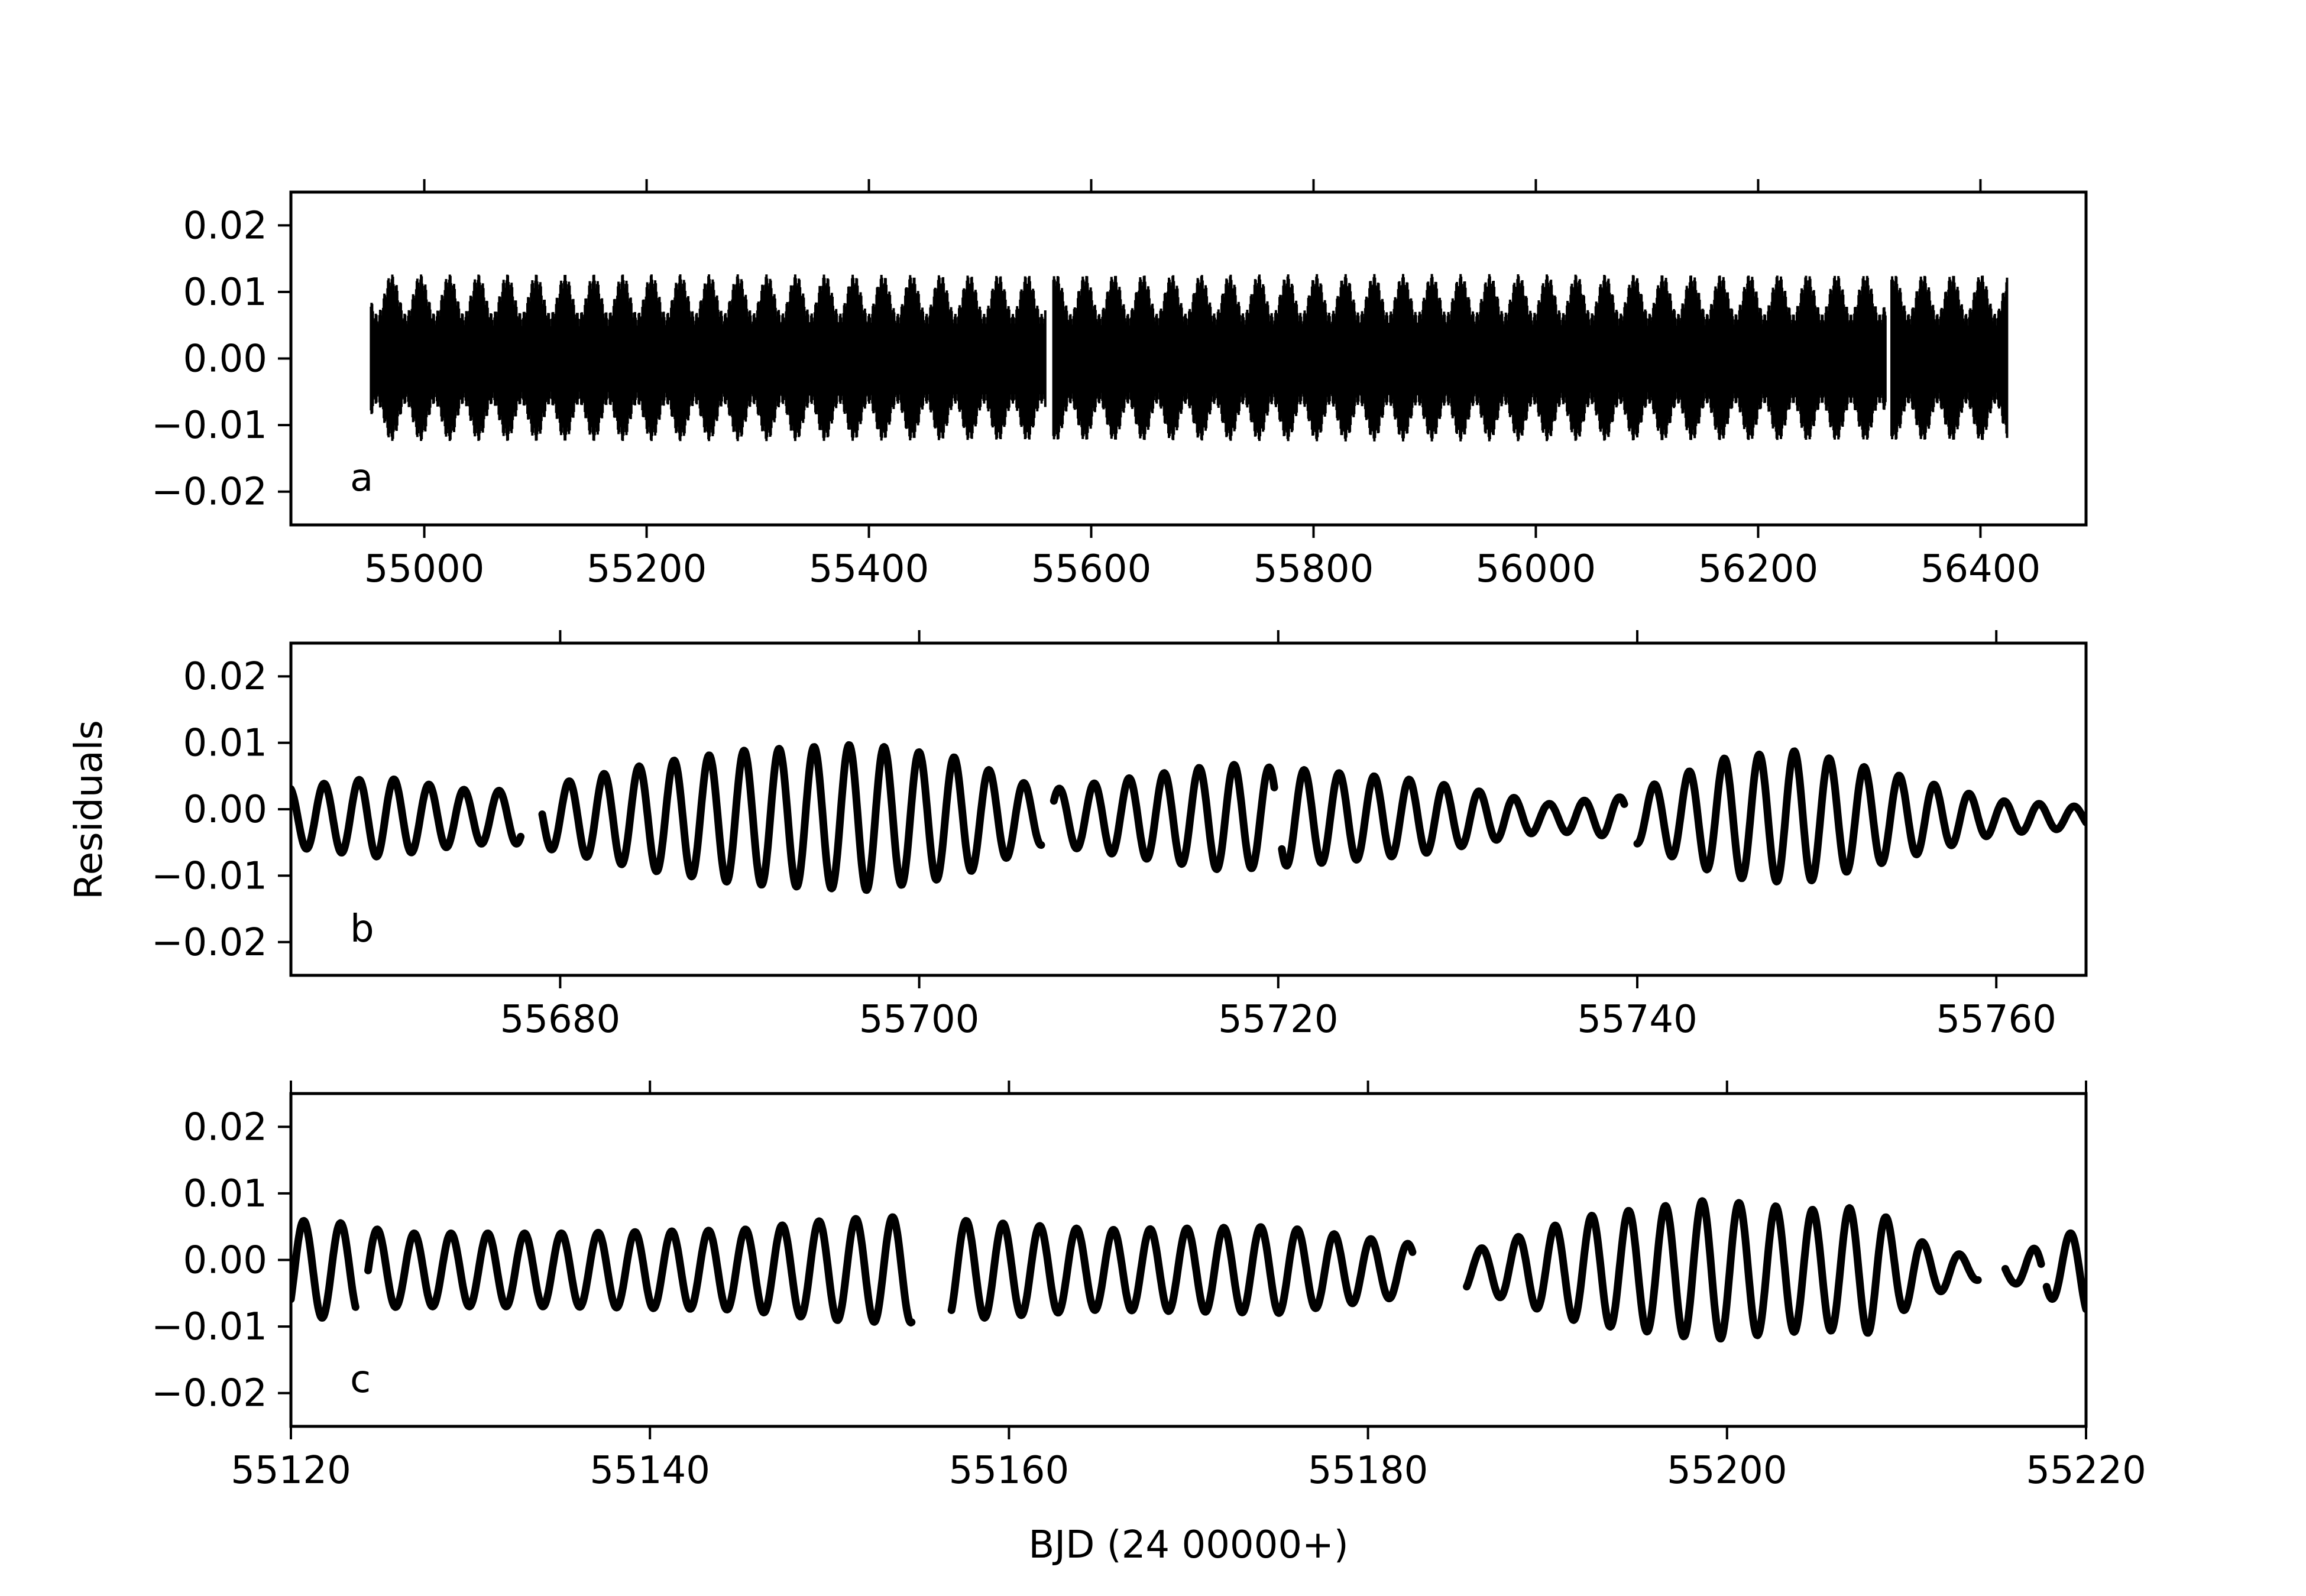 The image size is (2306, 1596). I want to click on series-marks-a, so click(1189, 358).